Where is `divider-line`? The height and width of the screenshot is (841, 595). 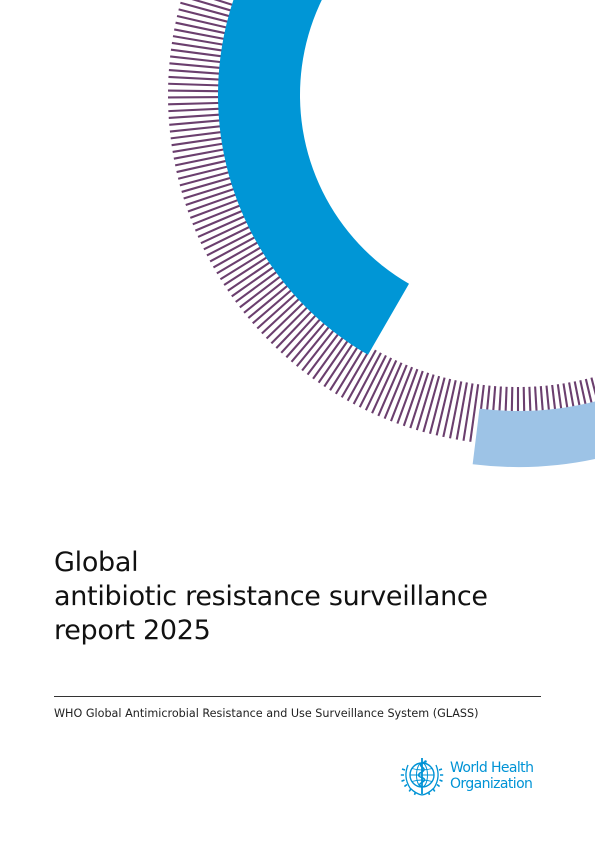 divider-line is located at coordinates (297, 696).